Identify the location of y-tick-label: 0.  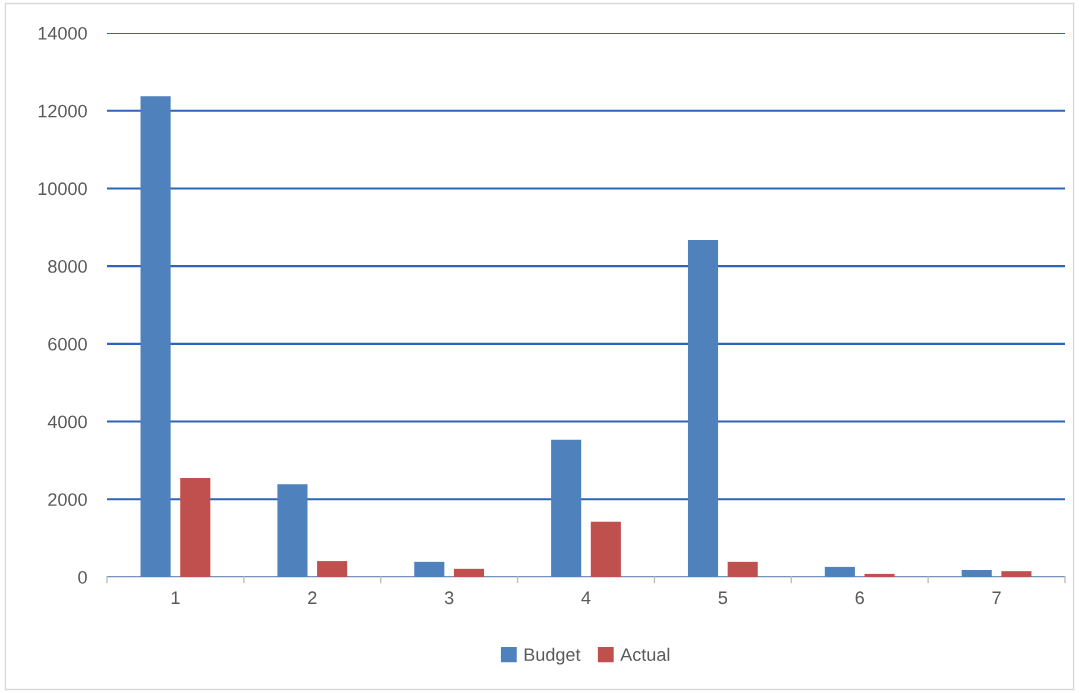
(82, 577).